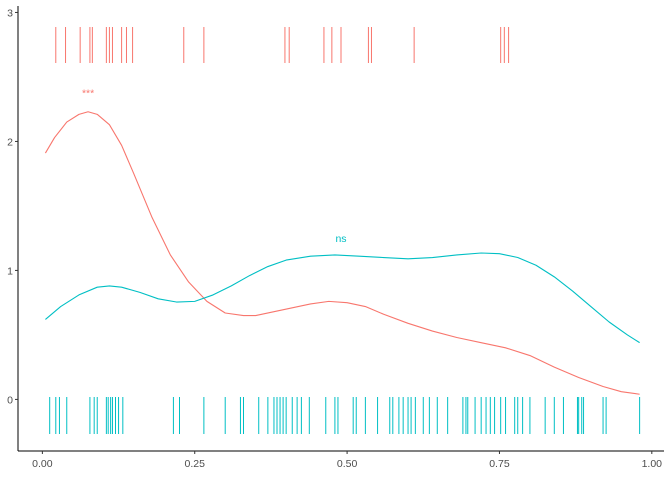  What do you see at coordinates (10, 400) in the screenshot?
I see `y-tick-label: 0` at bounding box center [10, 400].